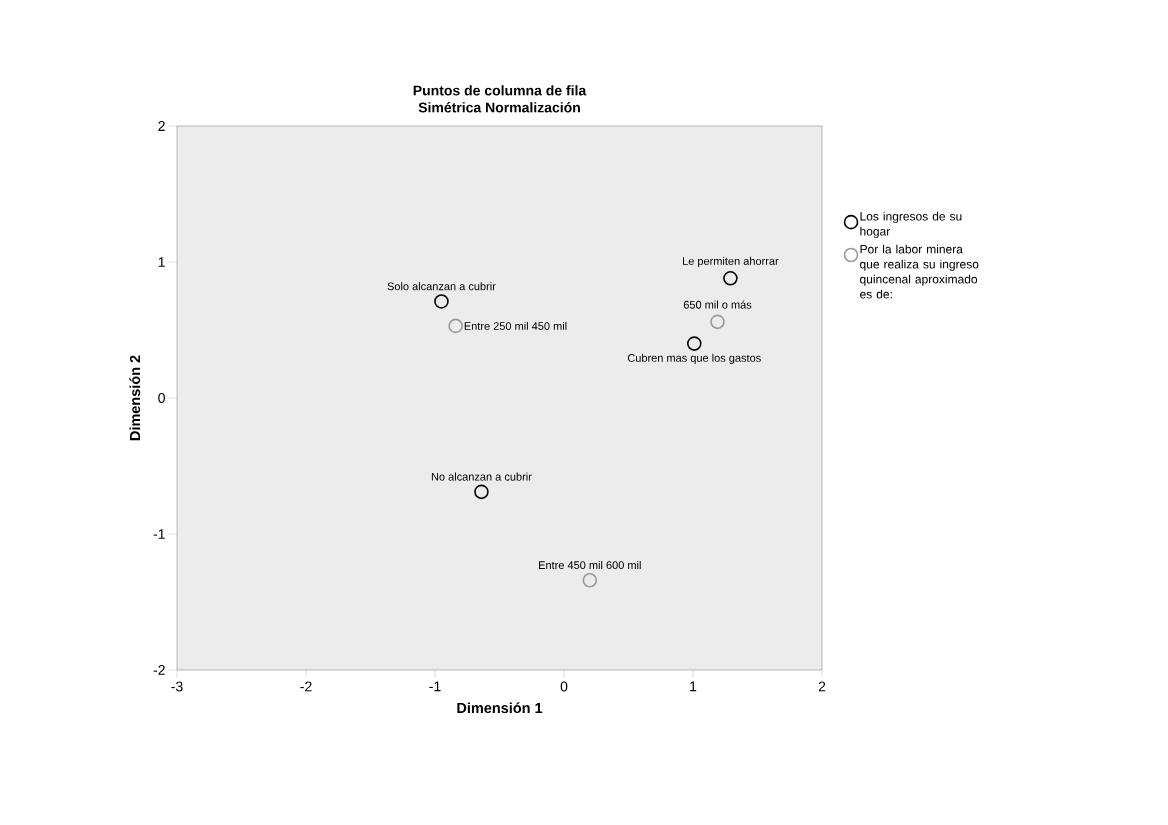  Describe the element at coordinates (481, 476) in the screenshot. I see `annotation: No alcanzan a cubrir` at that location.